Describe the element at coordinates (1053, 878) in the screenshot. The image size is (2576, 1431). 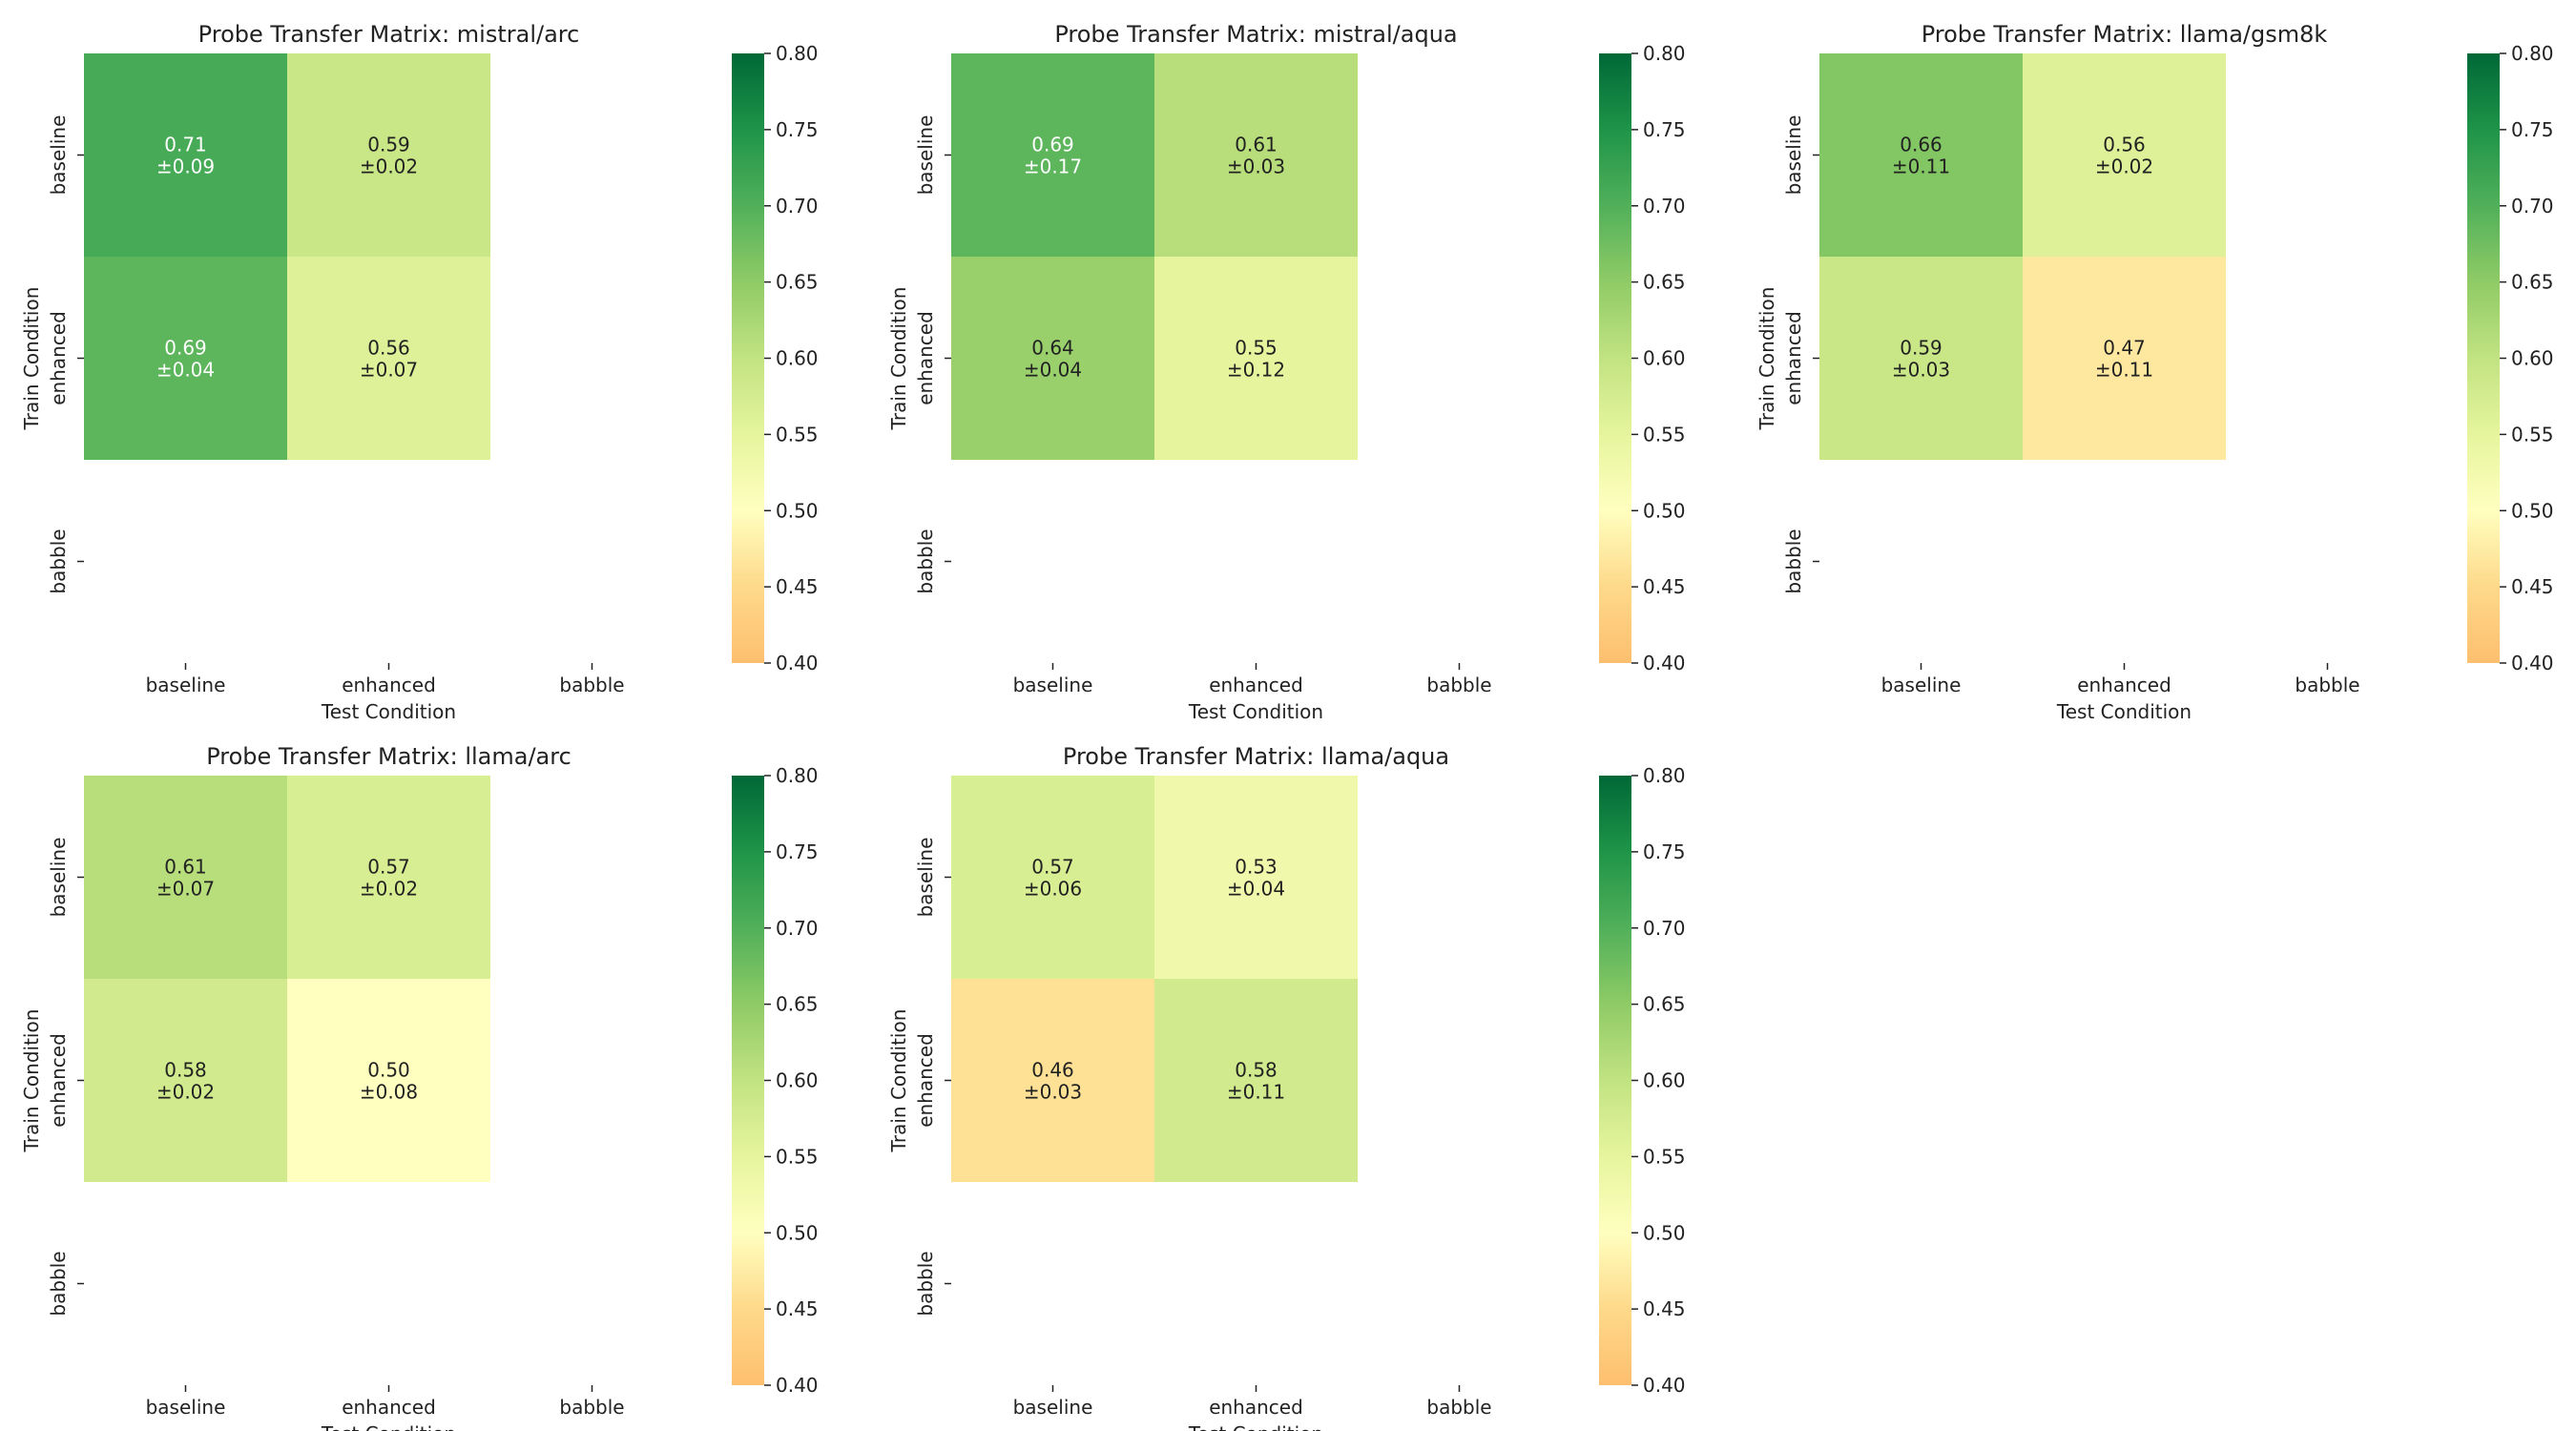
I see `cell-label: 0.57 ±0.06` at that location.